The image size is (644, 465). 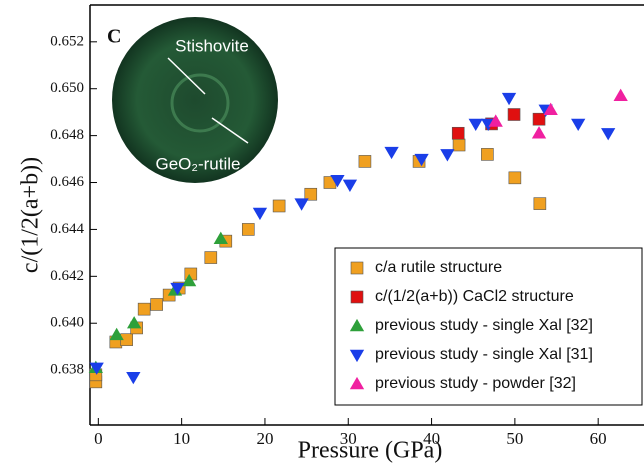 I want to click on sample-ring, so click(x=200, y=103).